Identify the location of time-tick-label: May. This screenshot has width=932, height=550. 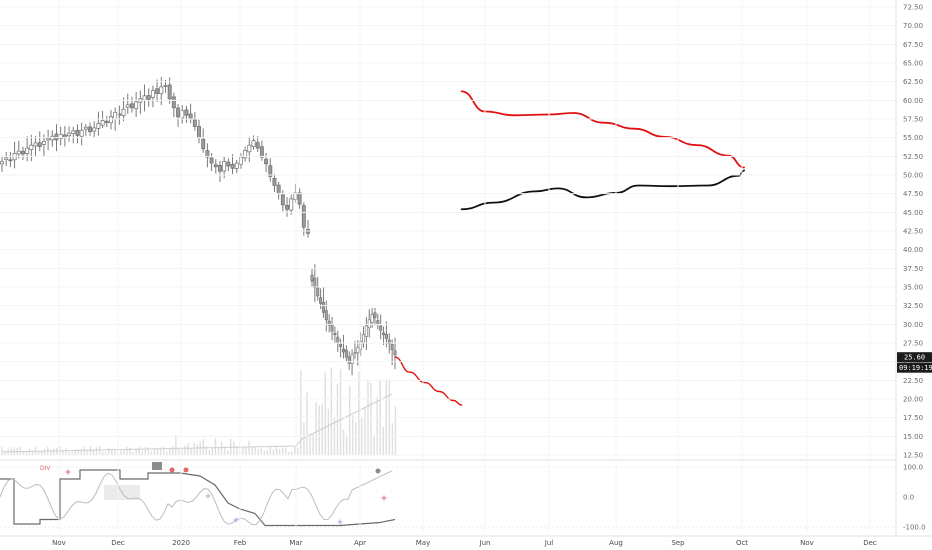
(423, 543).